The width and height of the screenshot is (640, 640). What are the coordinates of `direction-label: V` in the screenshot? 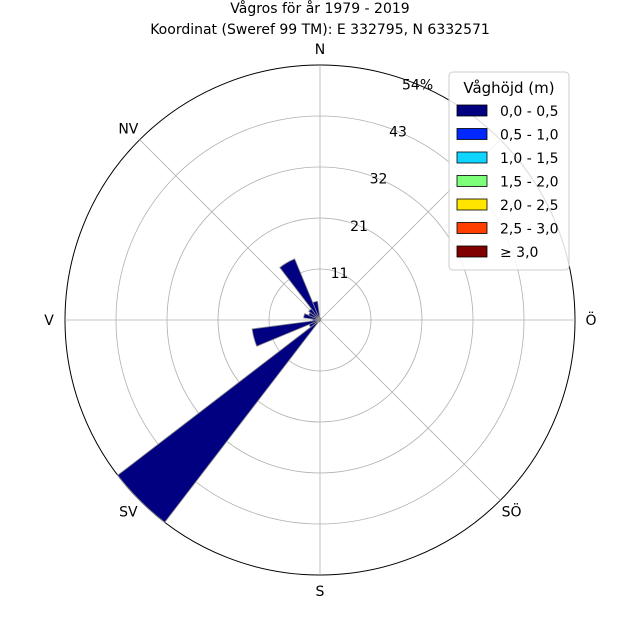 It's located at (49, 321).